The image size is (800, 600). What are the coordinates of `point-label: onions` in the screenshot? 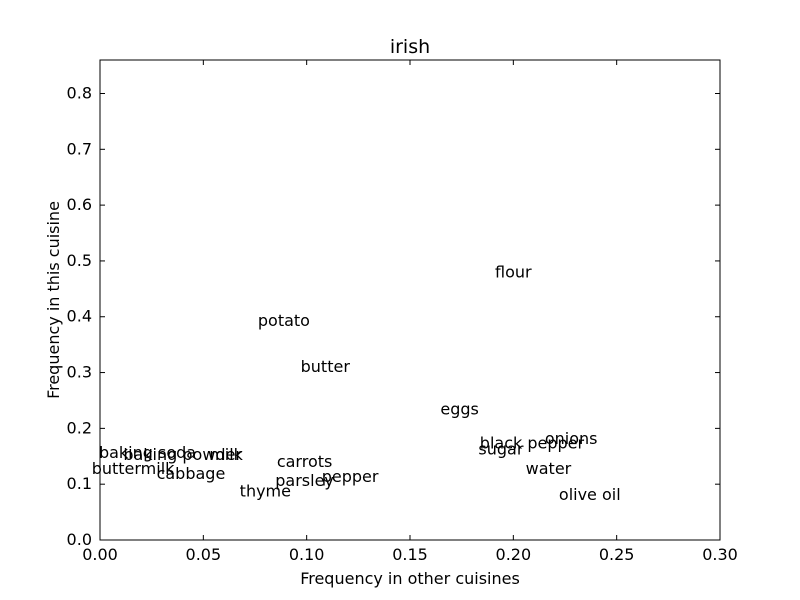 It's located at (571, 438).